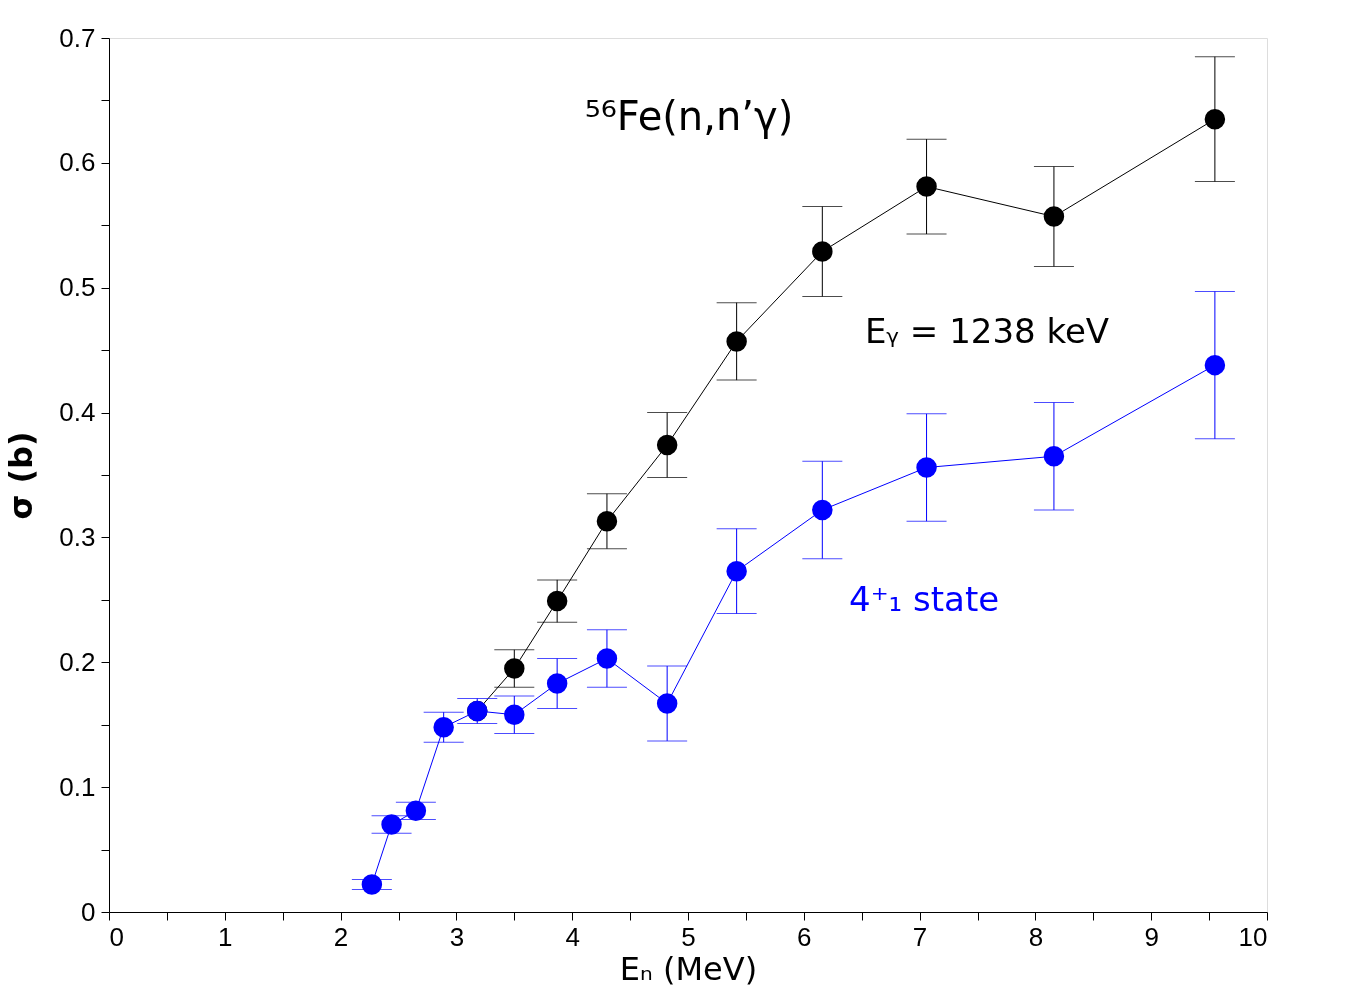 This screenshot has height=1008, width=1368. I want to click on x-tick-label: 9, so click(1151, 936).